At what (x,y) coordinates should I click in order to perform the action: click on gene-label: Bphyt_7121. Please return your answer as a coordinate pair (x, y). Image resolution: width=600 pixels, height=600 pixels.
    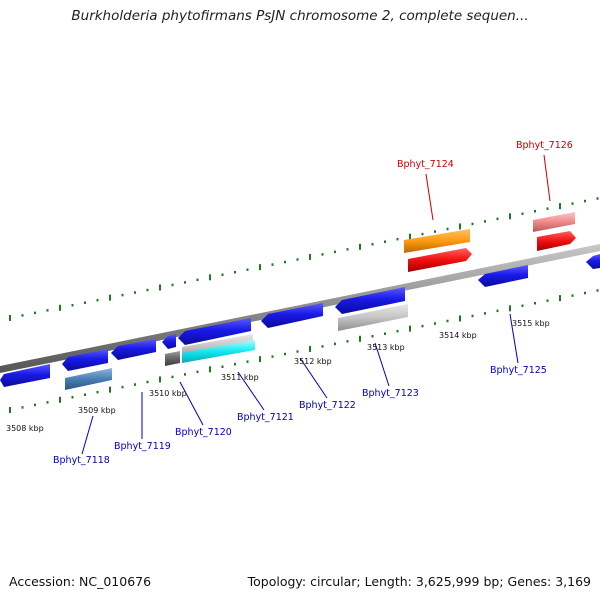
    Looking at the image, I should click on (265, 417).